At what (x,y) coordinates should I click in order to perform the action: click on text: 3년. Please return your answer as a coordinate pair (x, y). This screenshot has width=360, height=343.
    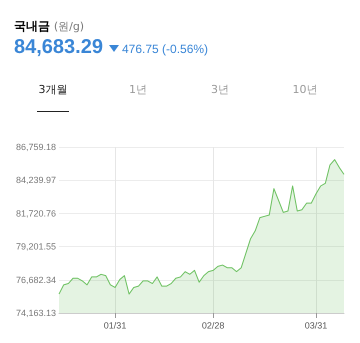
    Looking at the image, I should click on (220, 89).